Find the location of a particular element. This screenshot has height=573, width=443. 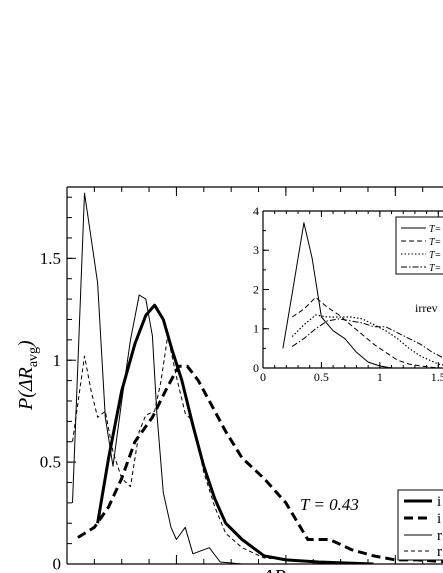

main-xtick-label: 2 is located at coordinates (286, 571).